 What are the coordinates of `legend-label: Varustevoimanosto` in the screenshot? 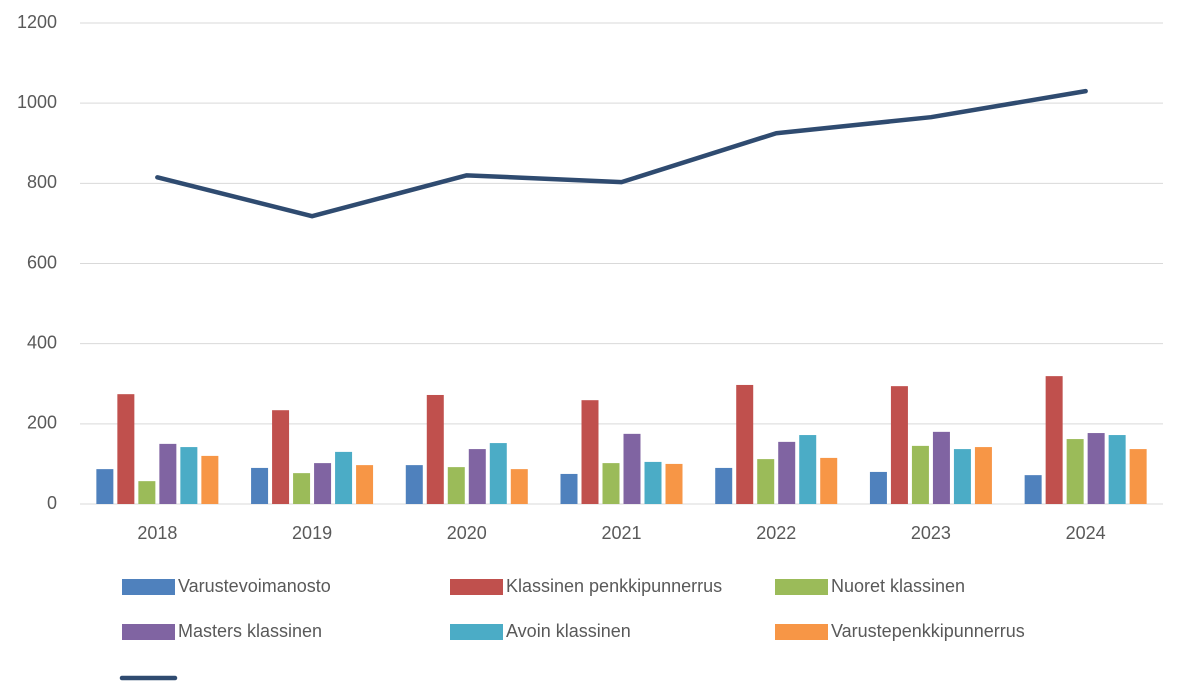 It's located at (254, 586).